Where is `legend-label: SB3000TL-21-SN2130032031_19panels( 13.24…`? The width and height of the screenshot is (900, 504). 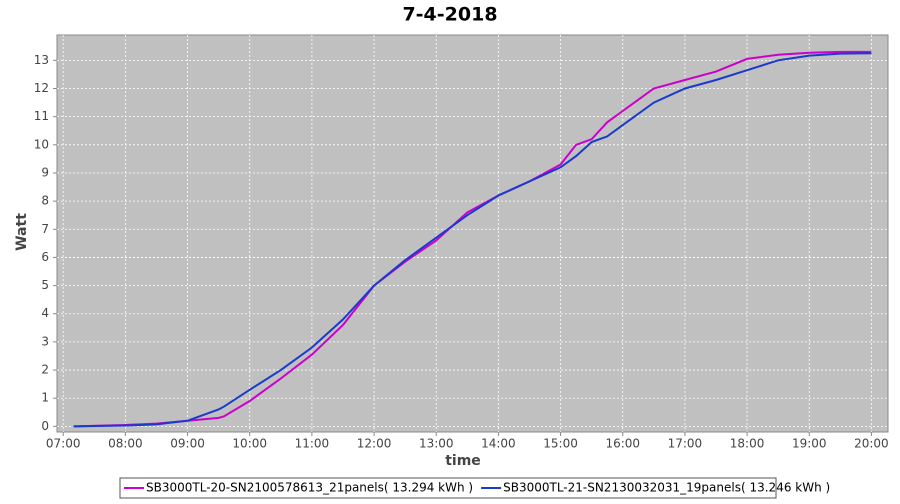
legend-label: SB3000TL-21-SN2130032031_19panels( 13.24… is located at coordinates (666, 488).